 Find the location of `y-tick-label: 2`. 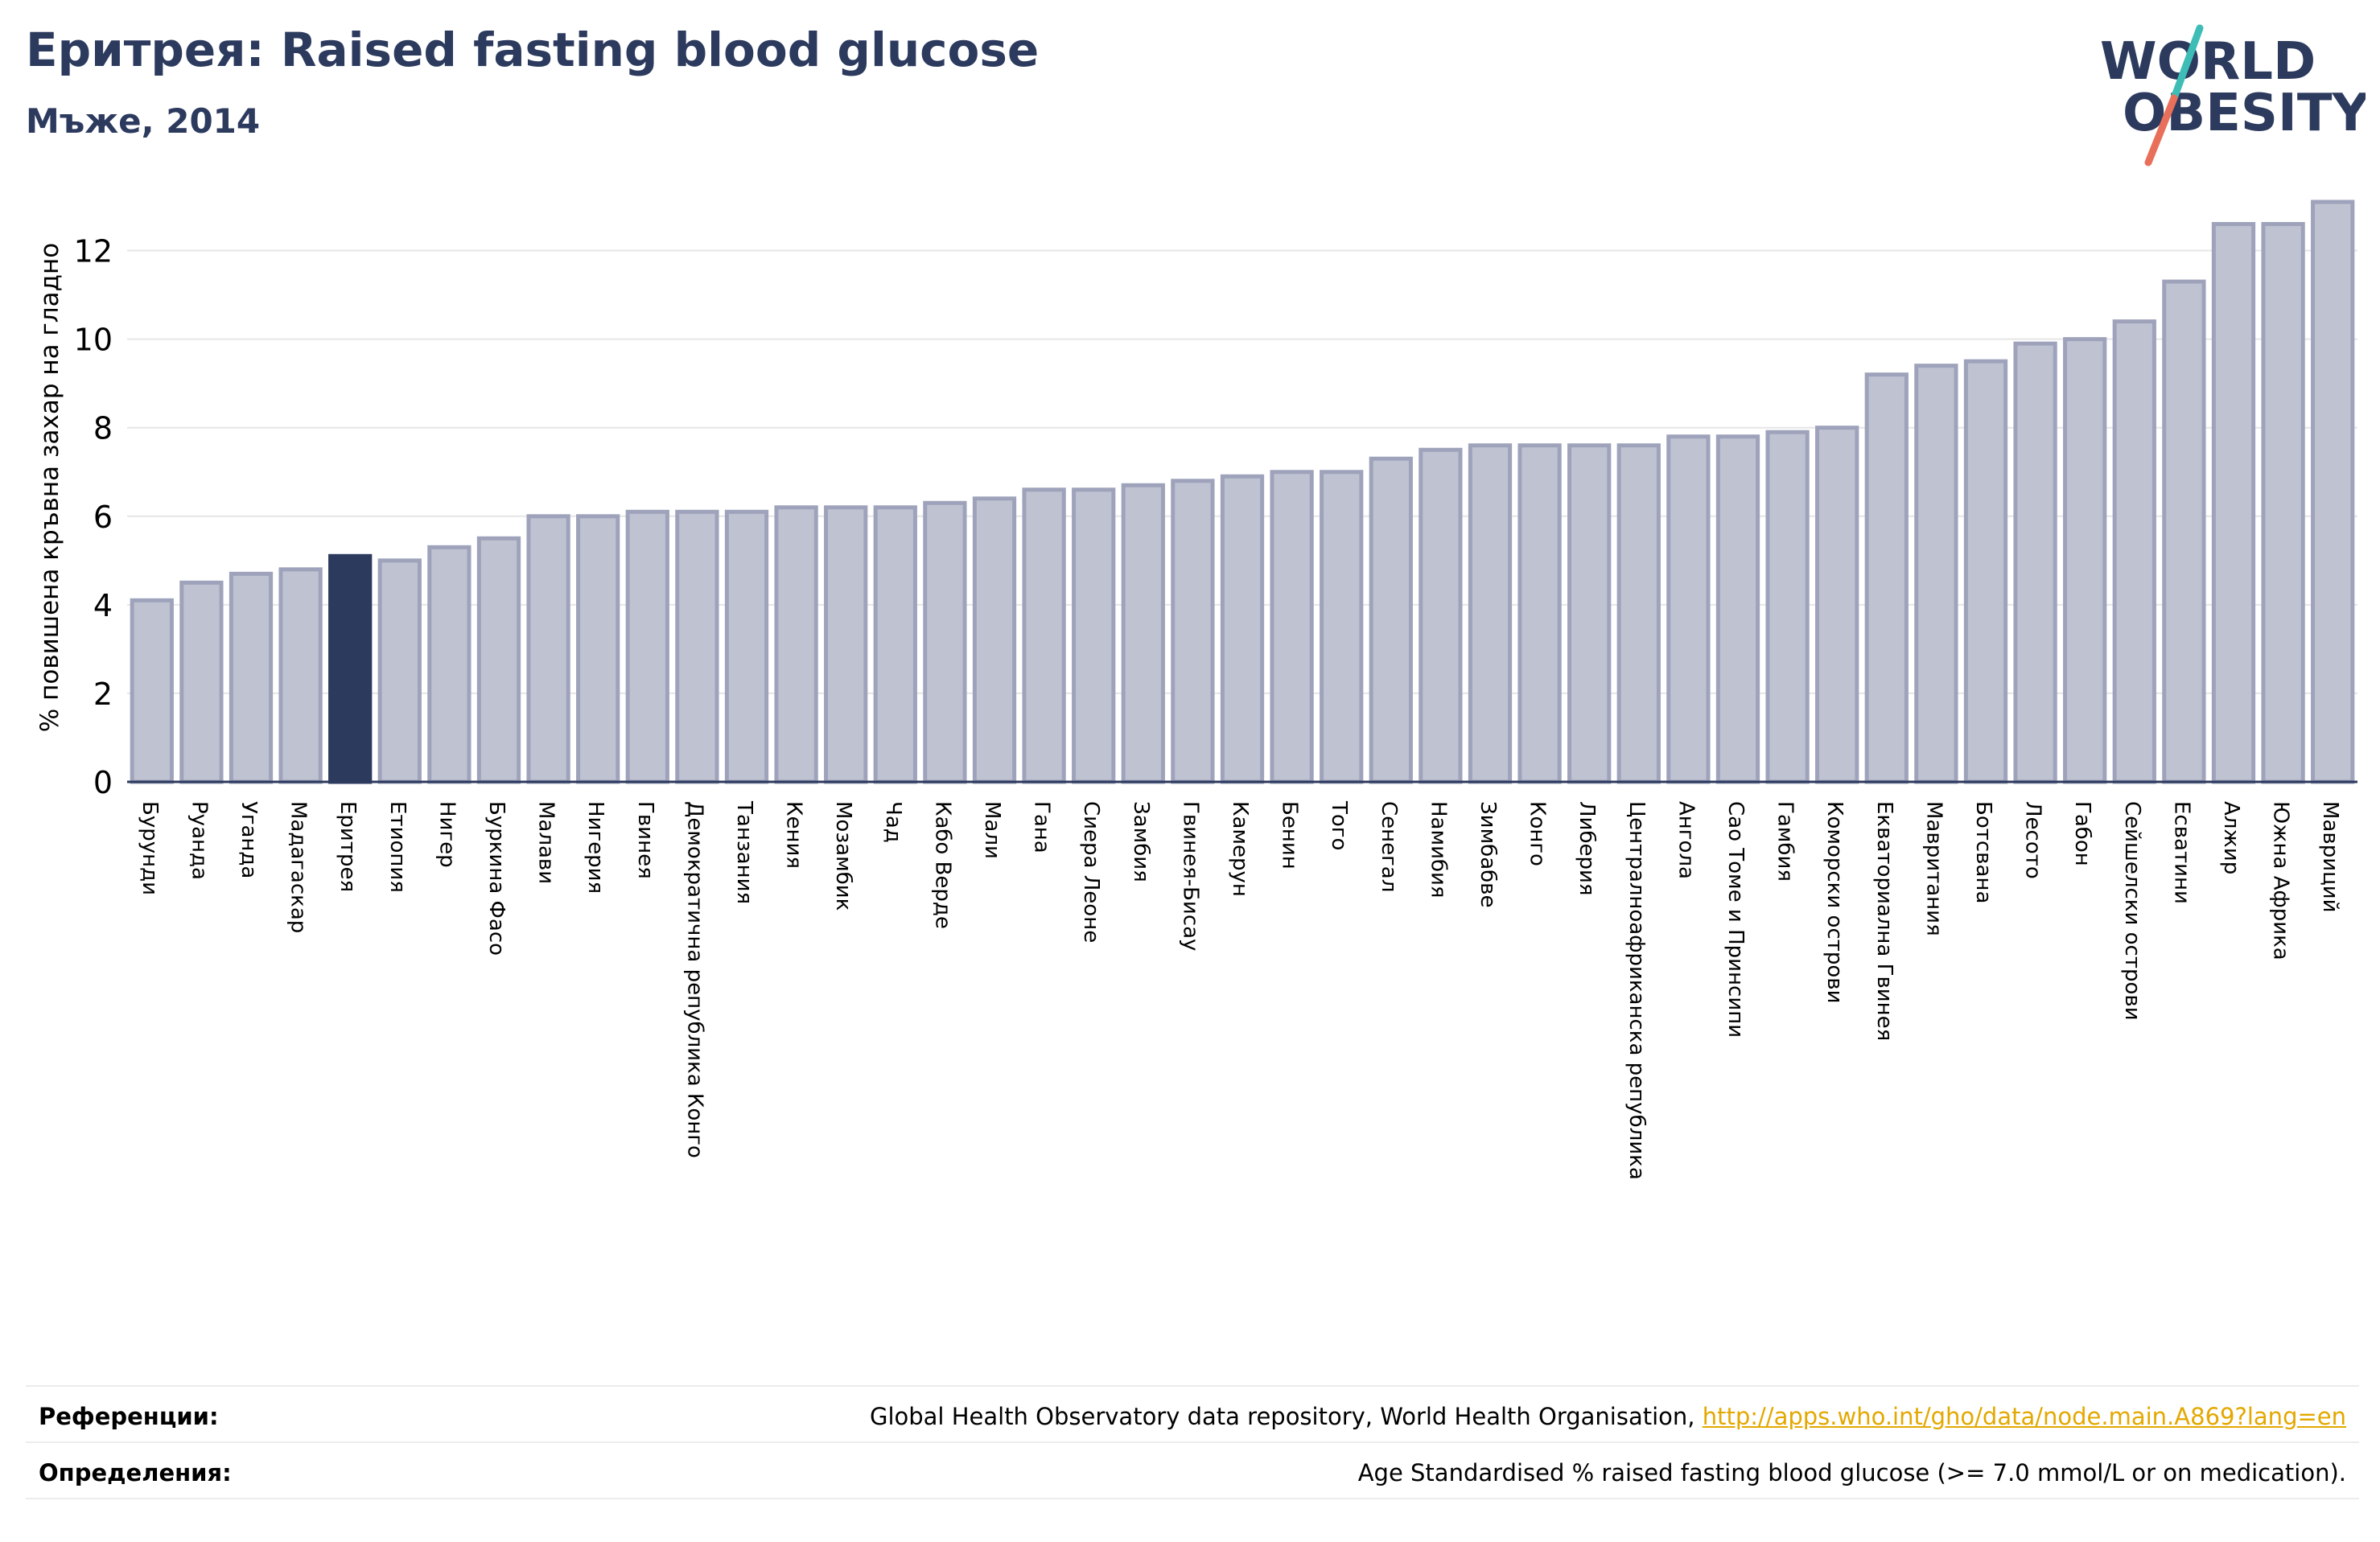

y-tick-label: 2 is located at coordinates (103, 694).